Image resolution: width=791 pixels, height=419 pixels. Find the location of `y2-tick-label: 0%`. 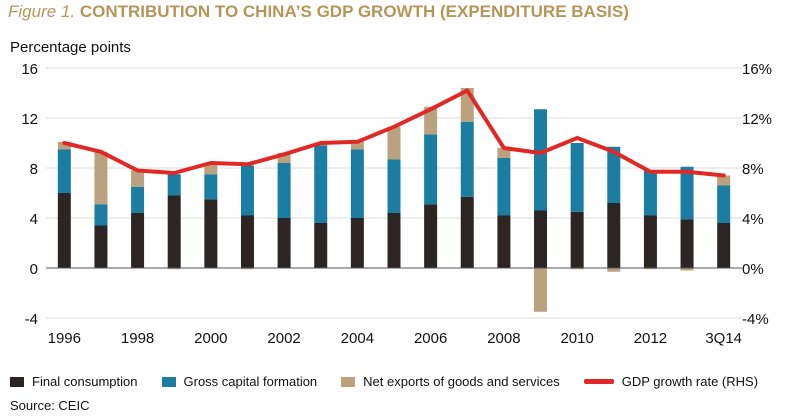

y2-tick-label: 0% is located at coordinates (753, 269).